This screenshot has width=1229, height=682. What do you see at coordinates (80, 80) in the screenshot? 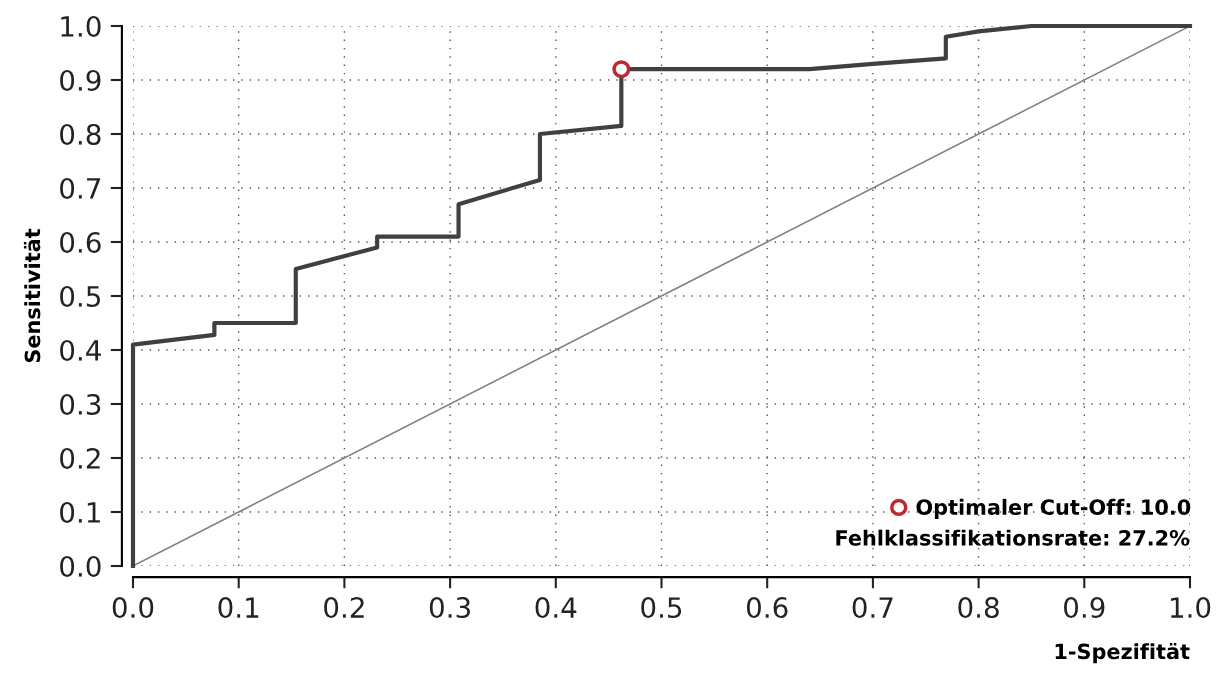
I see `y-tick-label: 0.9` at bounding box center [80, 80].